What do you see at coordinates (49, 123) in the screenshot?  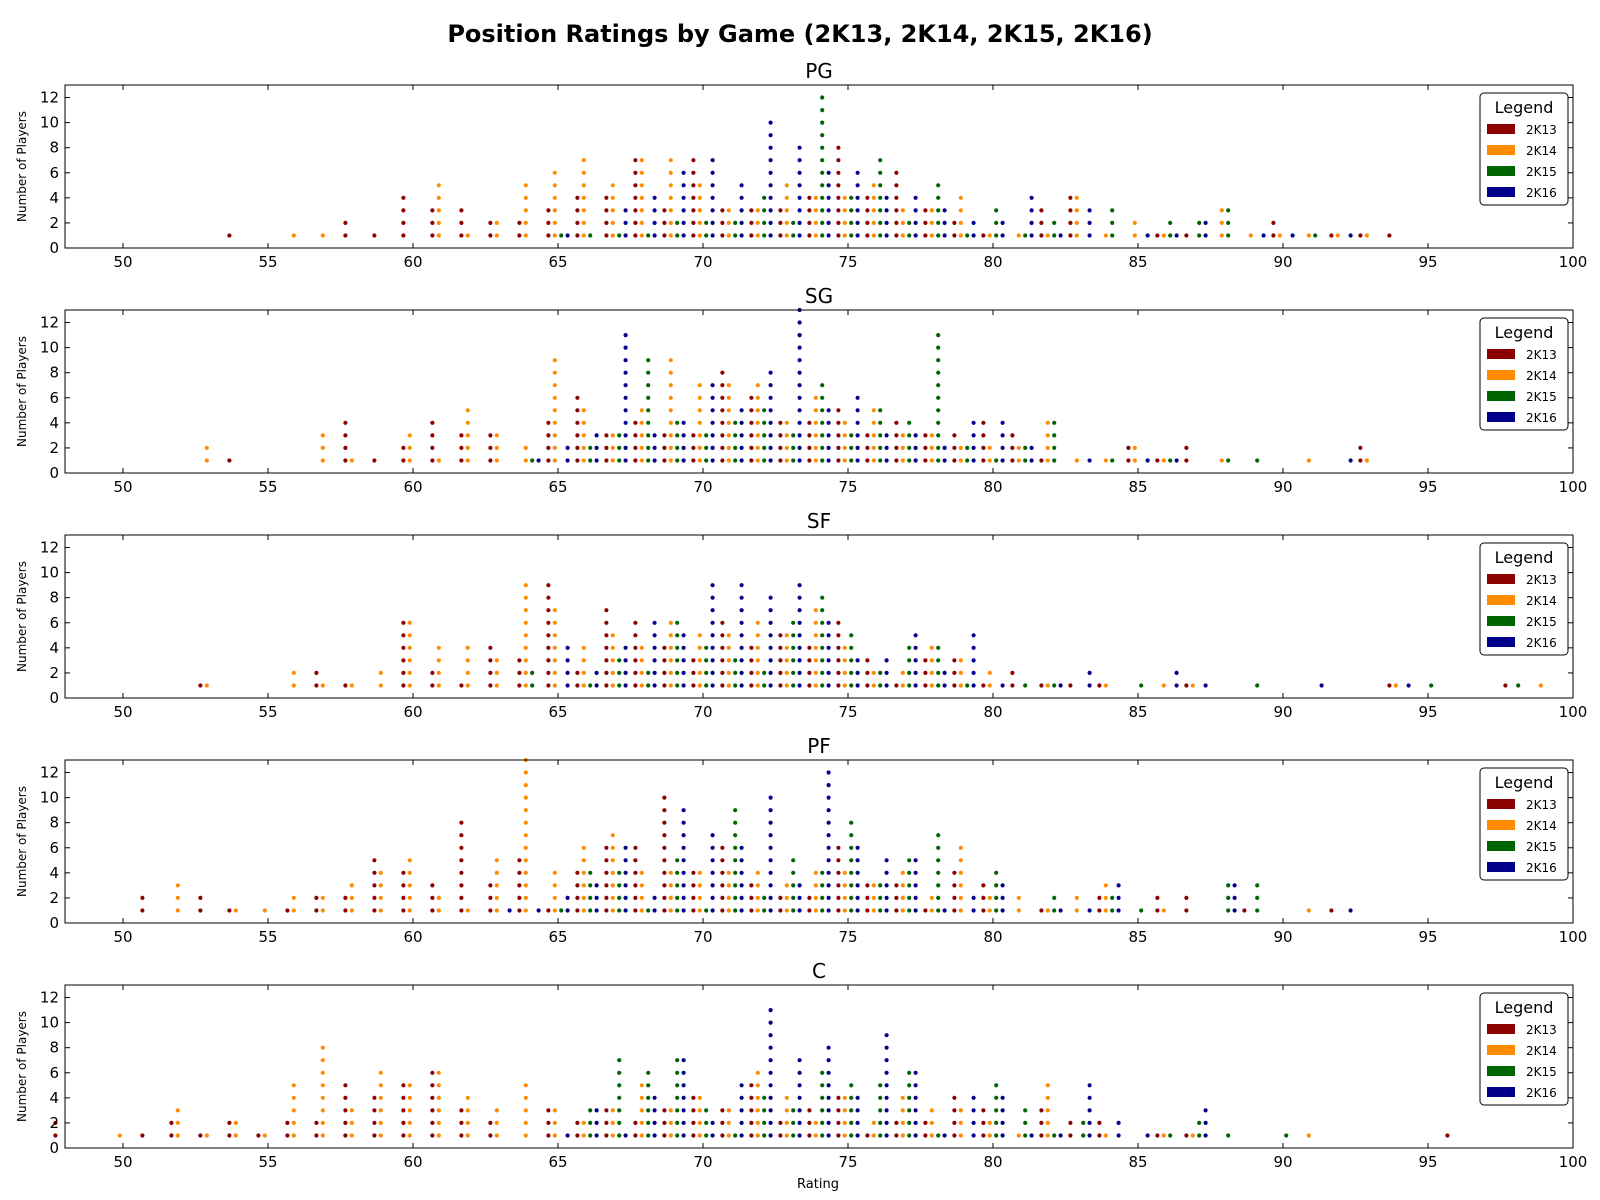 I see `y-tick-label: 10` at bounding box center [49, 123].